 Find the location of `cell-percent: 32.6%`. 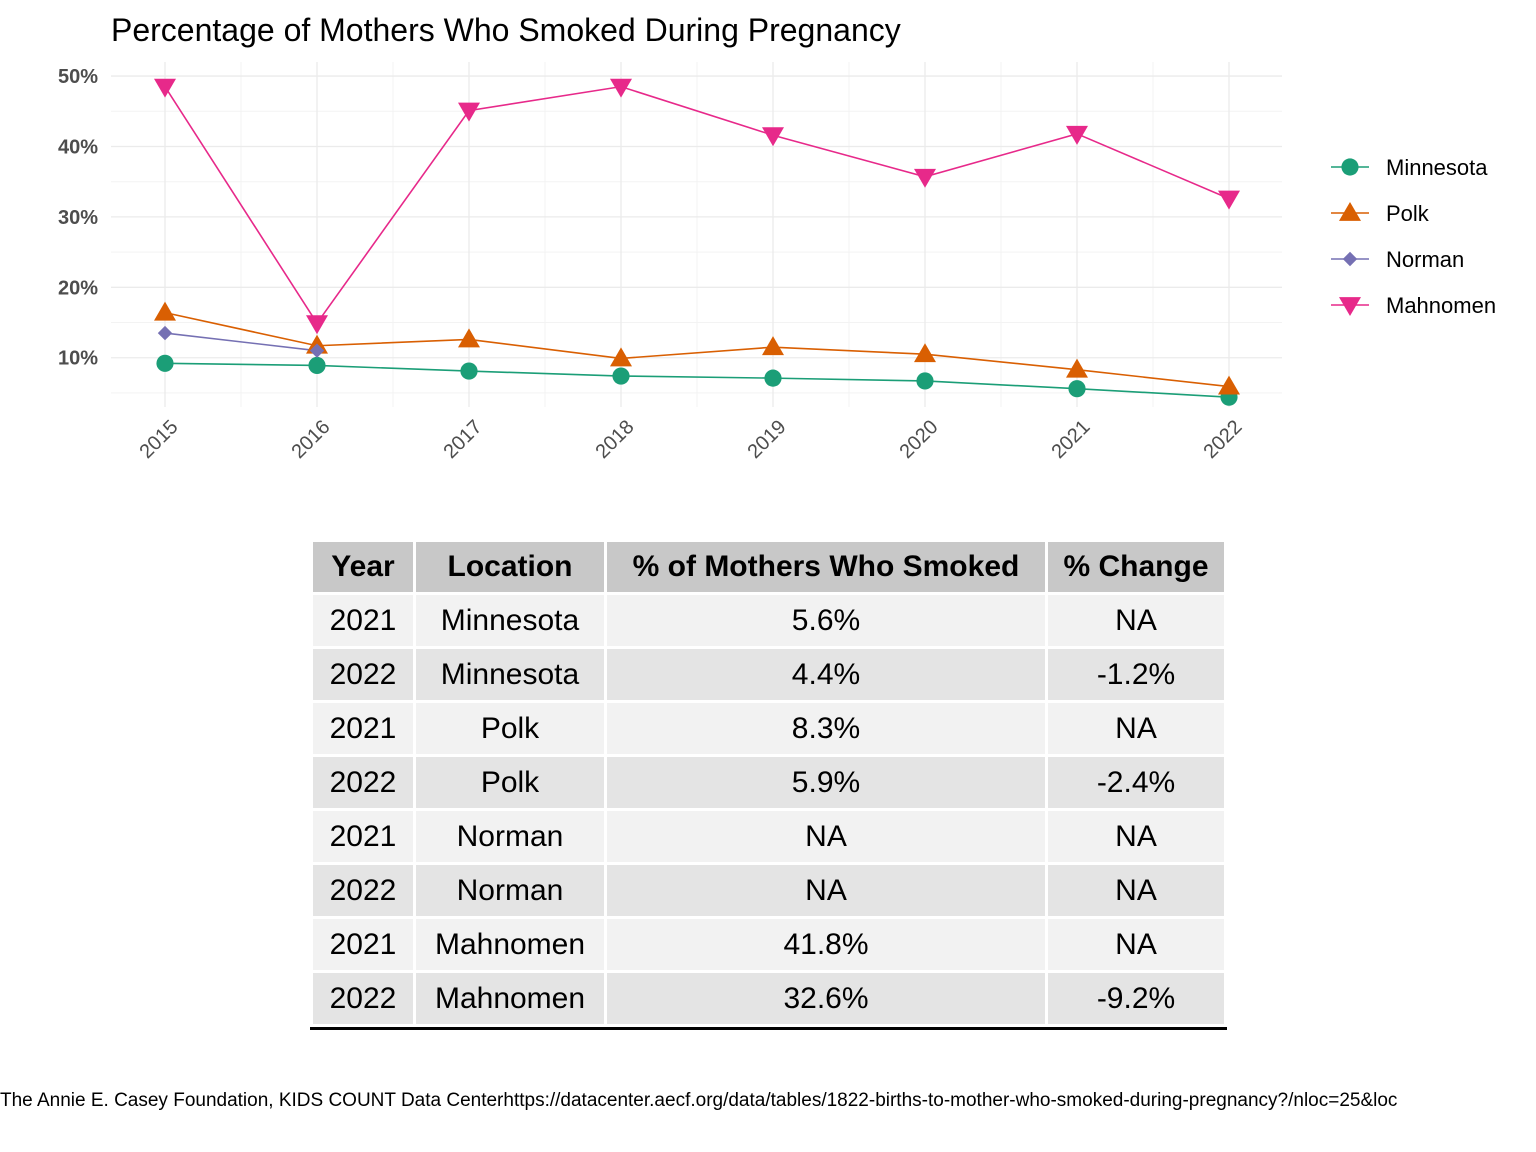

cell-percent: 32.6% is located at coordinates (826, 998).